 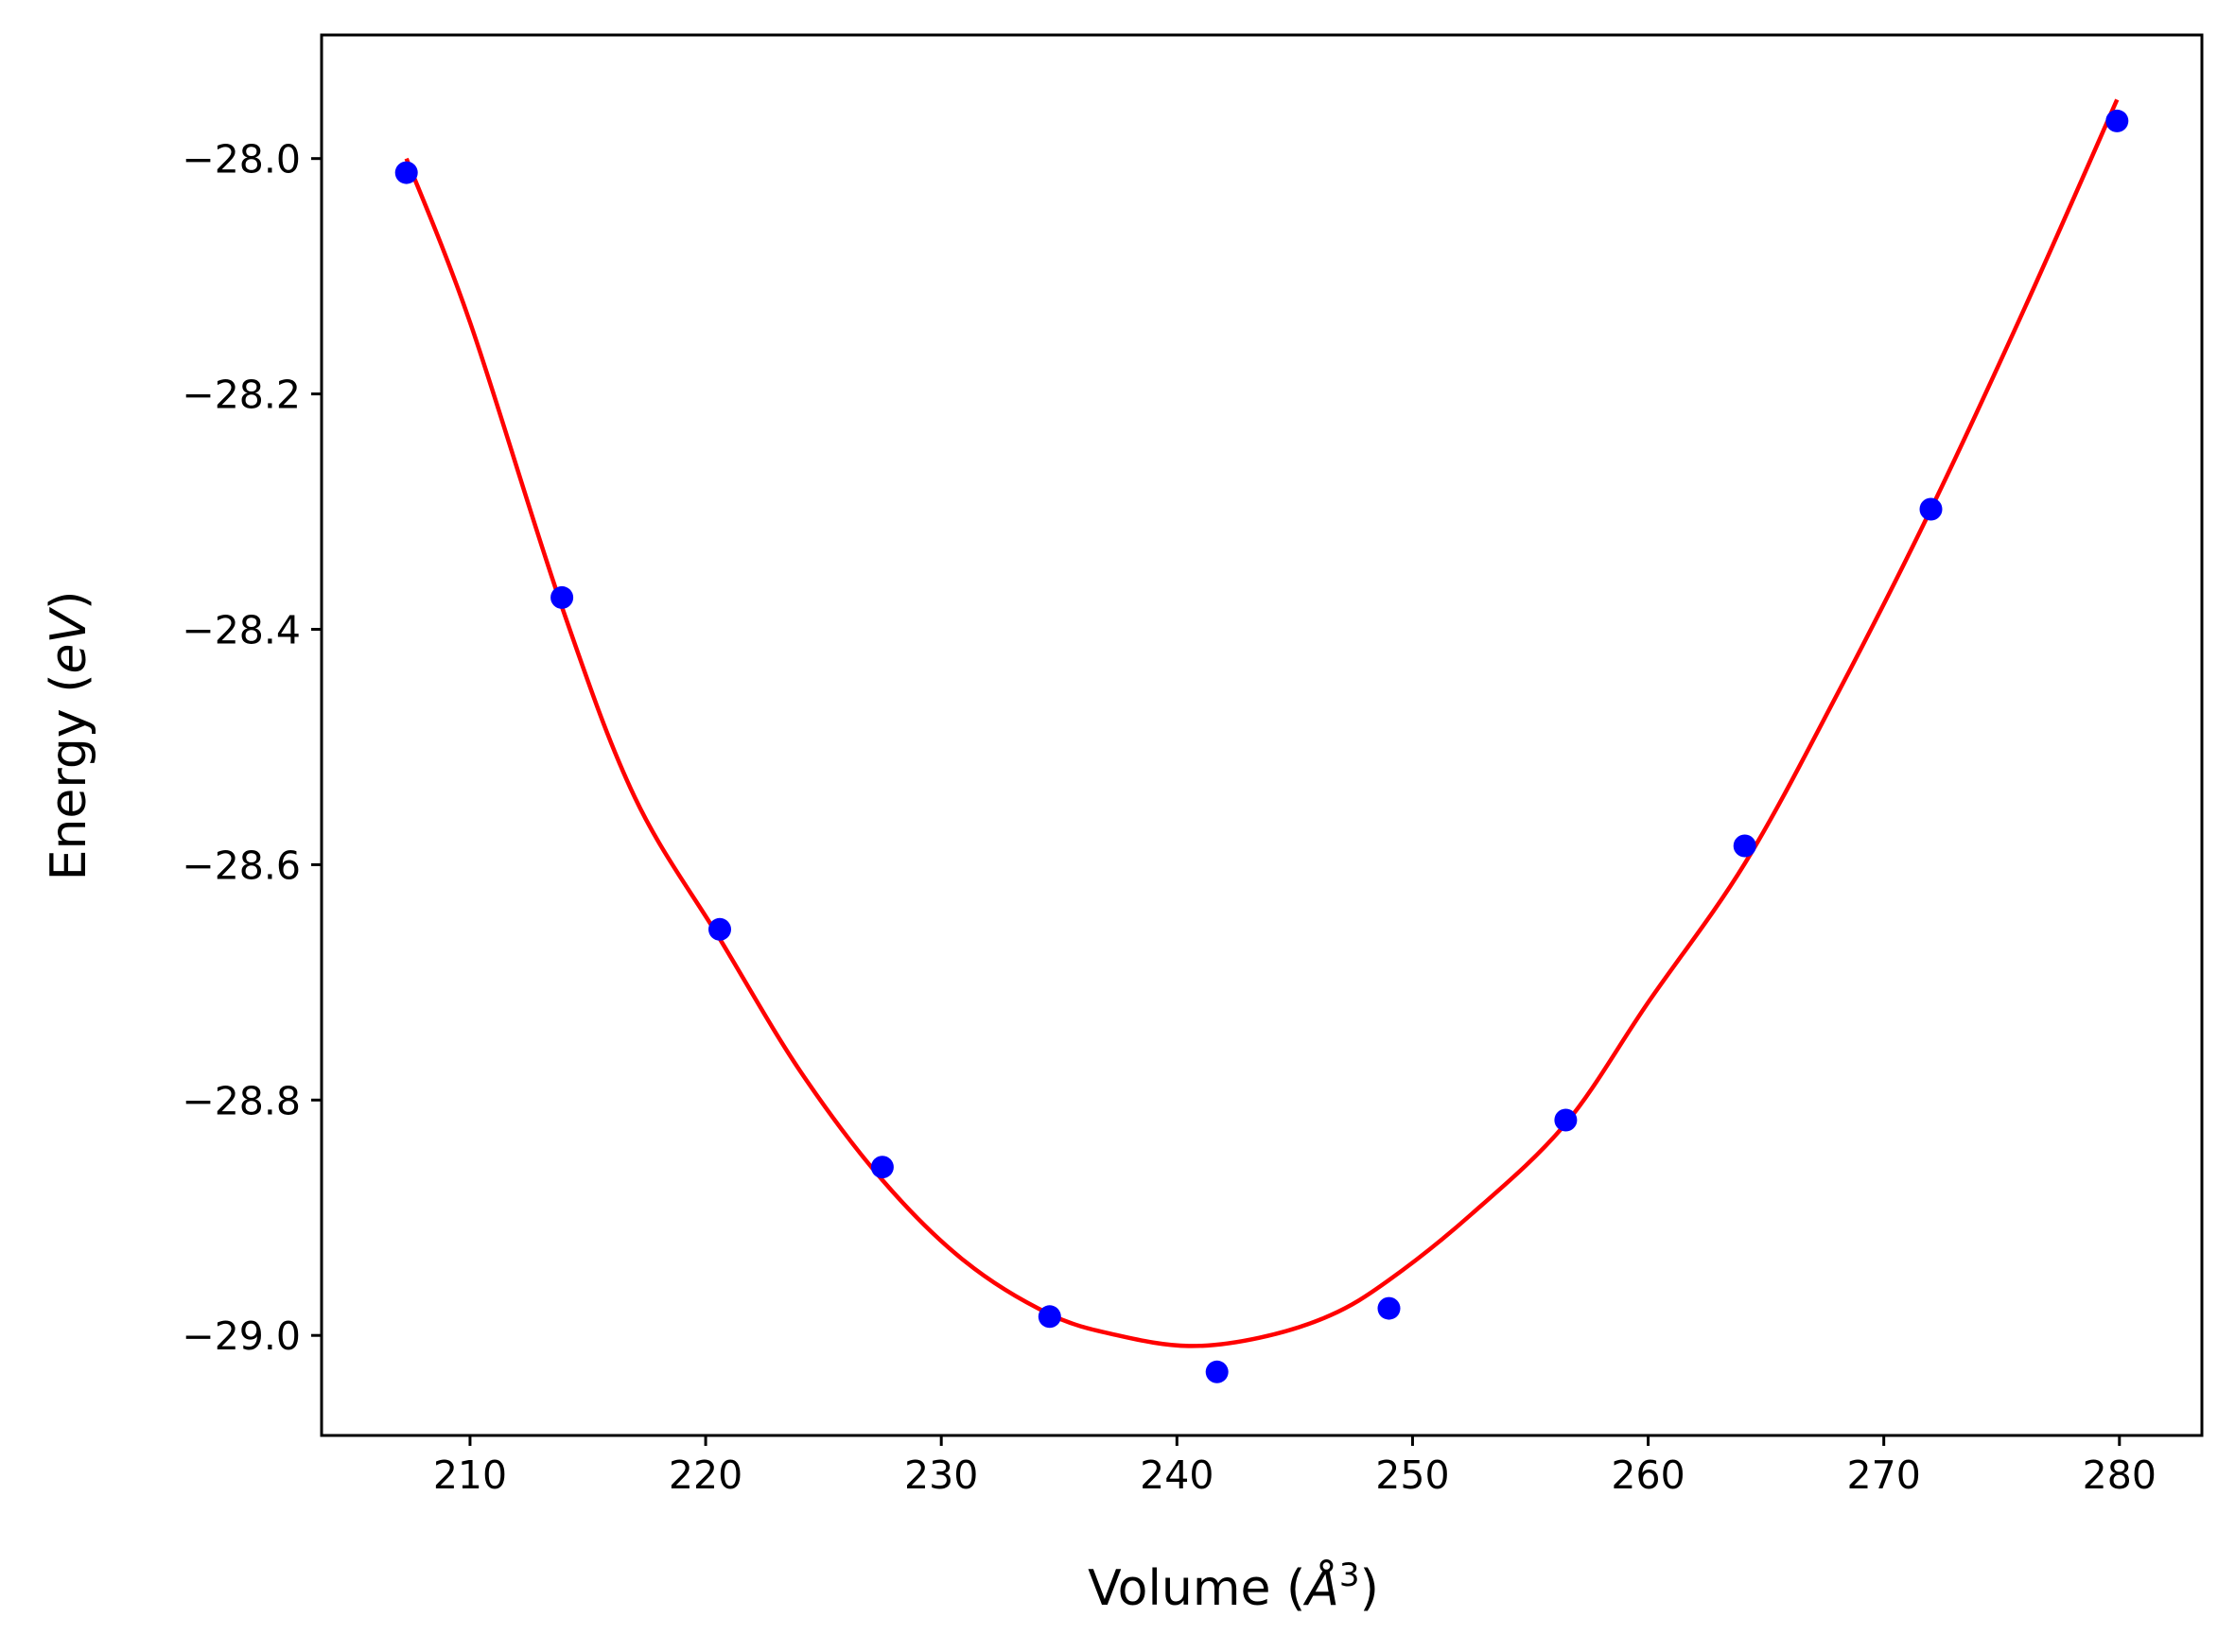 What do you see at coordinates (470, 1475) in the screenshot?
I see `x-tick-label: 210` at bounding box center [470, 1475].